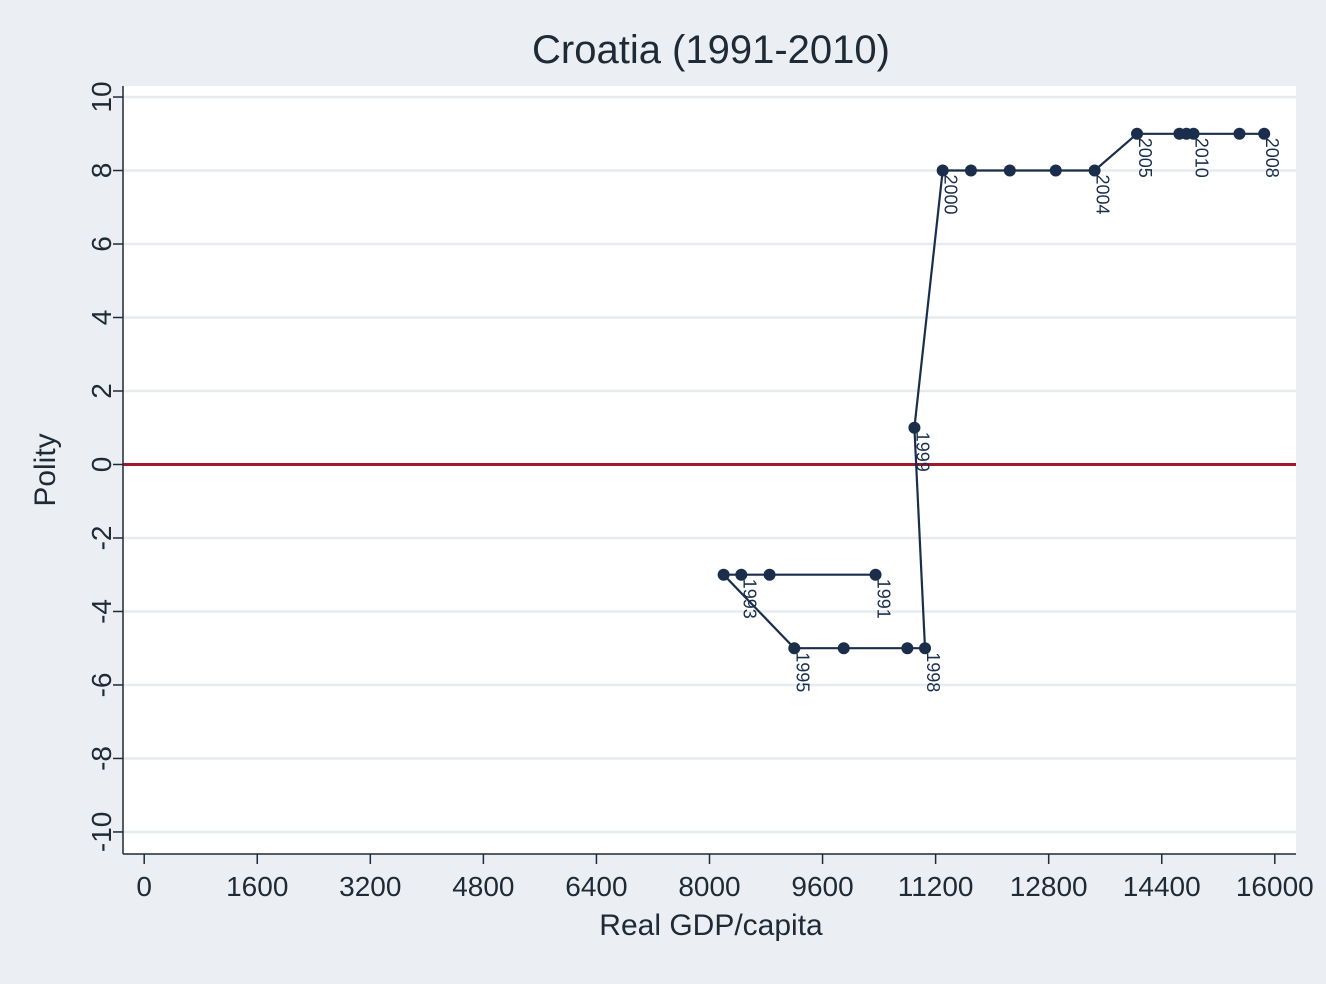  I want to click on y-tick-label-2: -6, so click(101, 685).